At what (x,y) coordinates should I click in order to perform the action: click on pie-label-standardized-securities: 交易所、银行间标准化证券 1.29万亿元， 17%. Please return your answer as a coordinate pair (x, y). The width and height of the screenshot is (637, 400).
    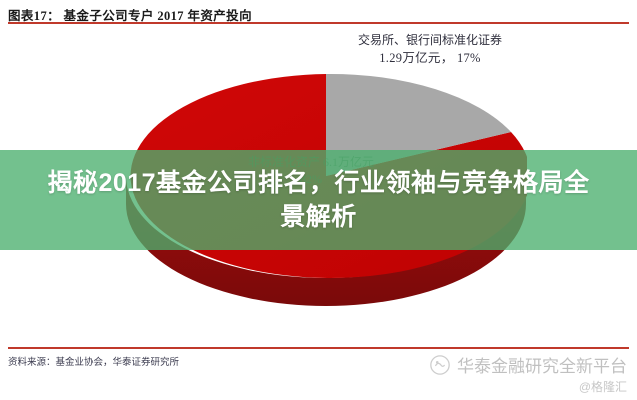
    Looking at the image, I should click on (430, 50).